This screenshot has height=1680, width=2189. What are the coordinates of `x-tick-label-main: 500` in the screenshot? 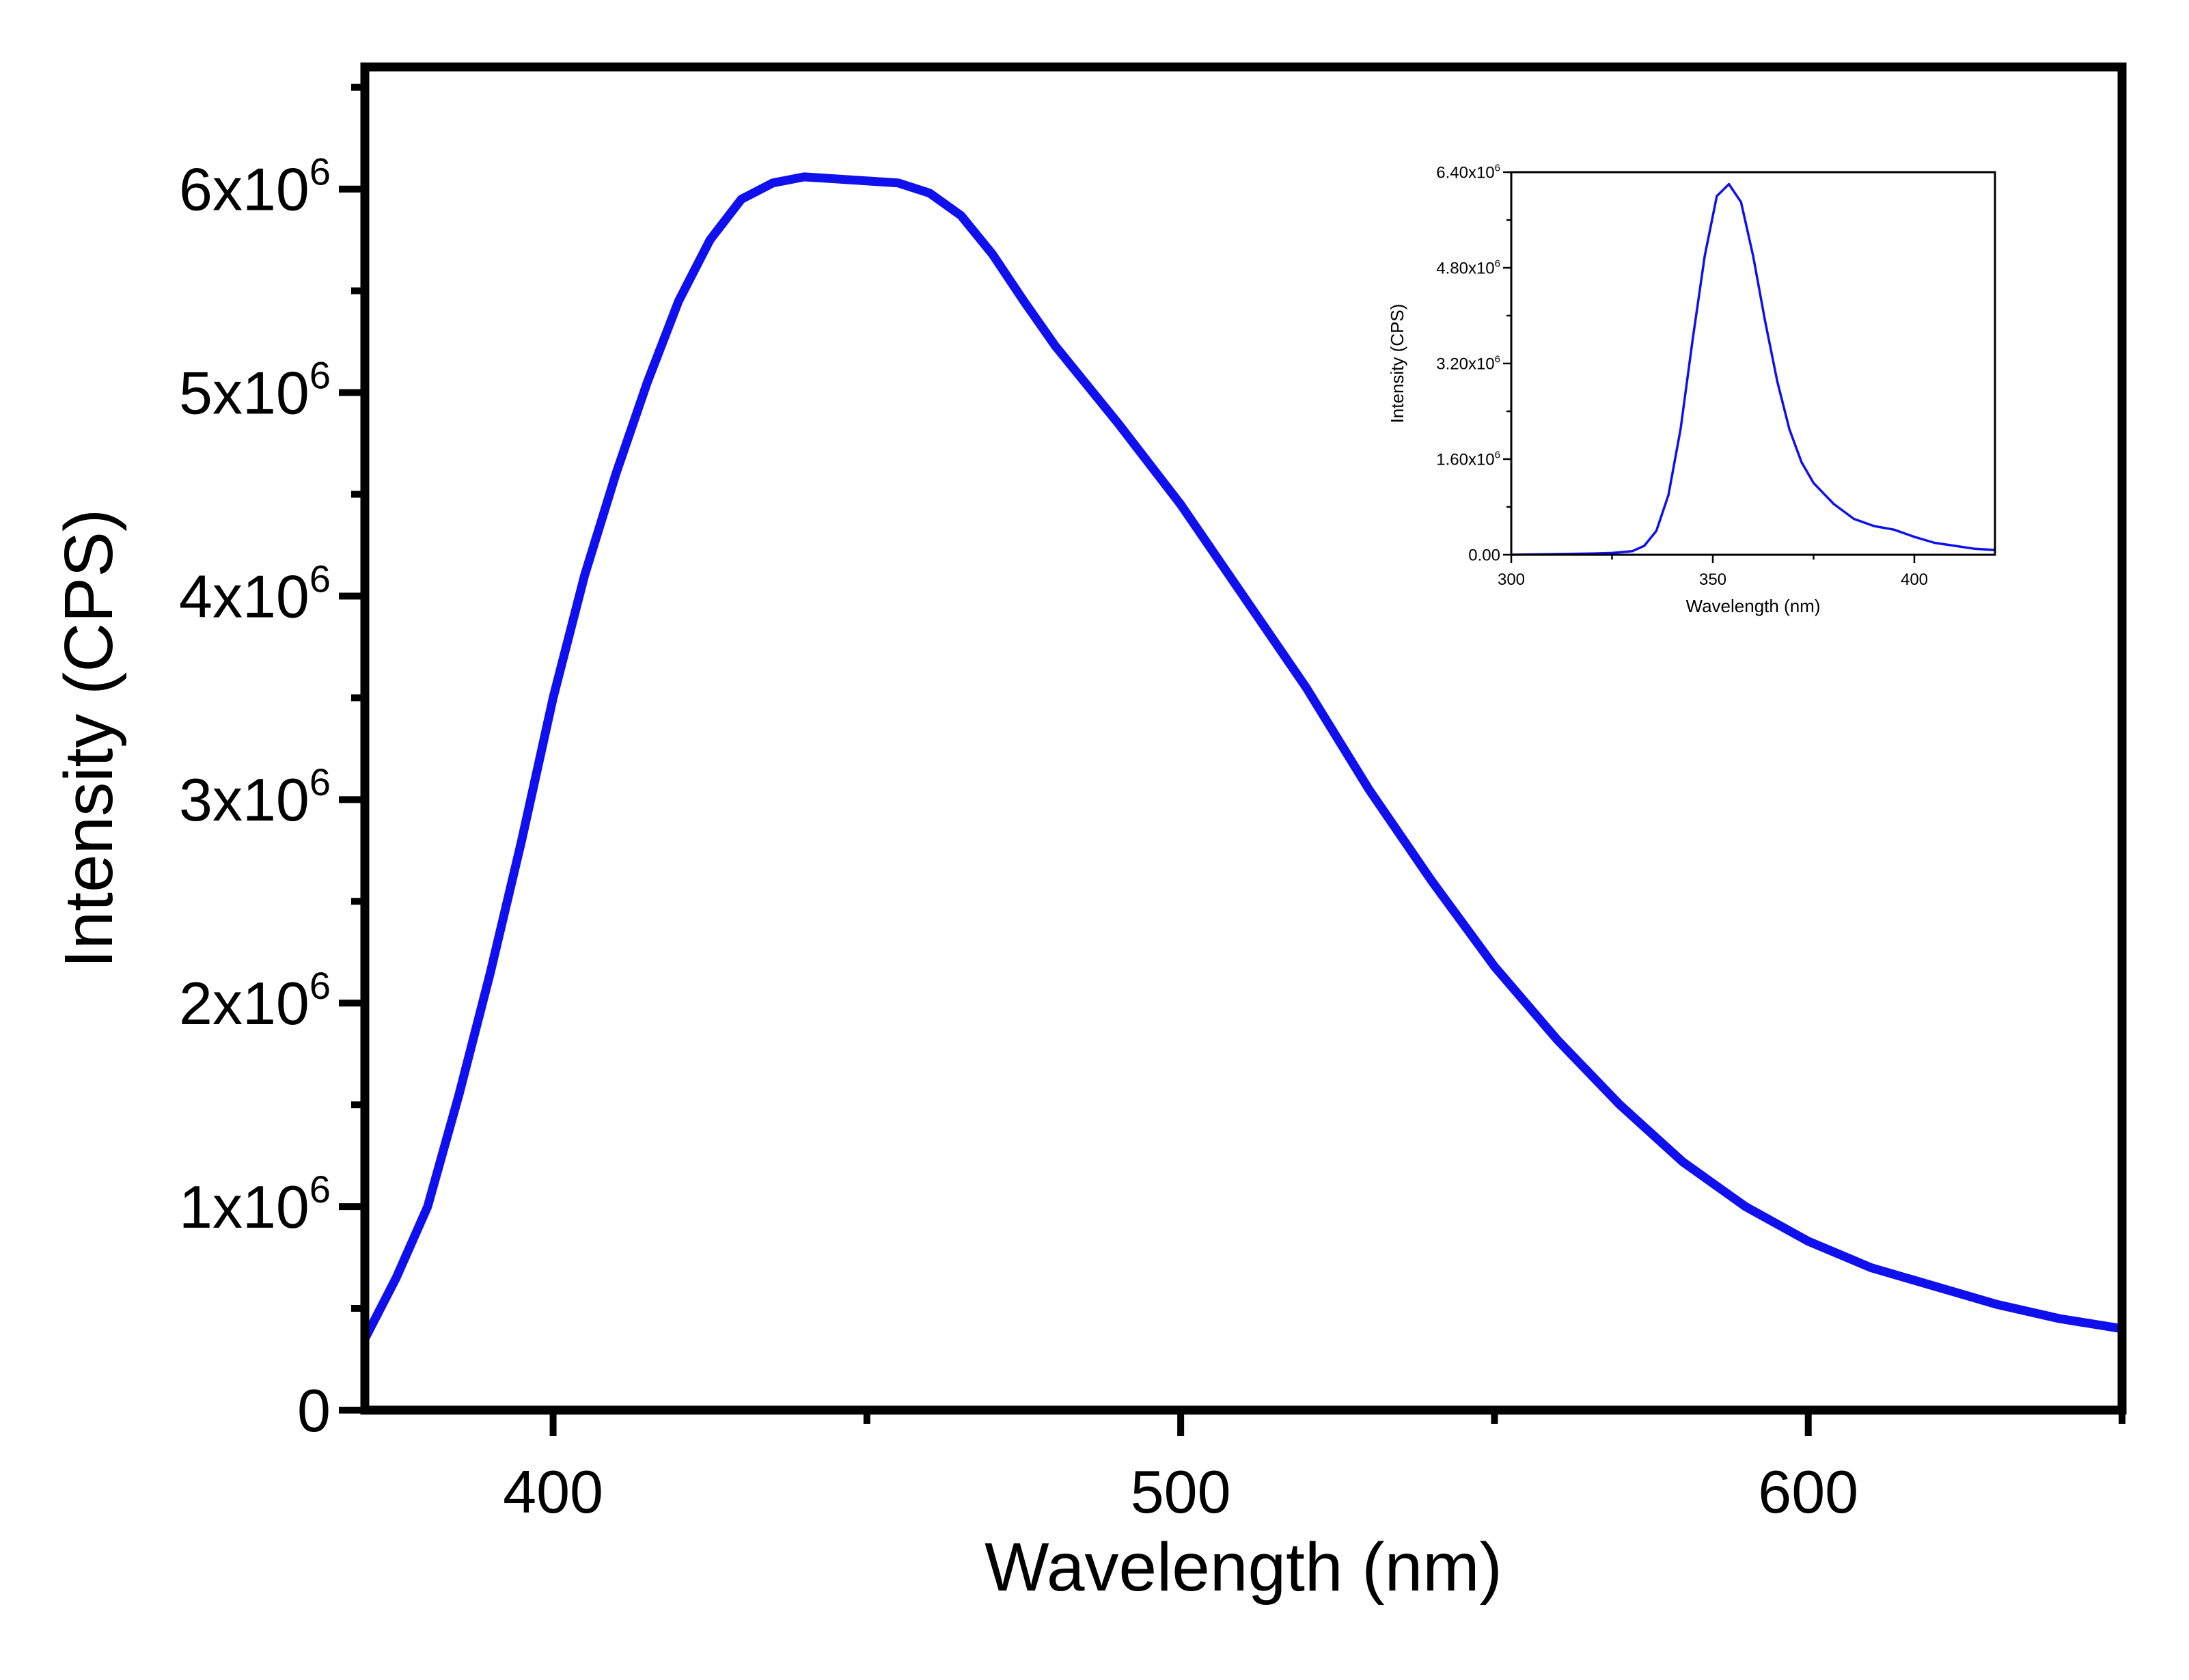 It's located at (1181, 1492).